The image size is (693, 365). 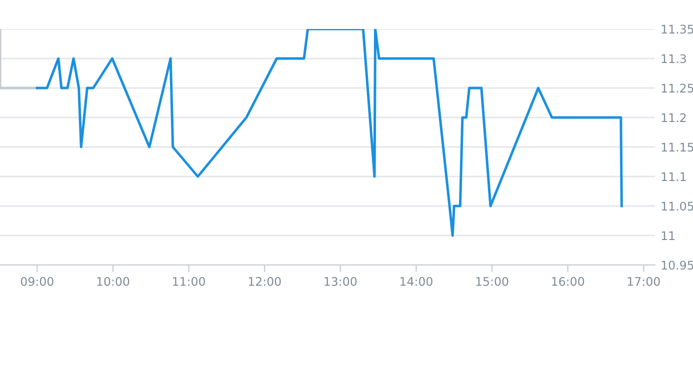 I want to click on x-tick-label: 10:00, so click(x=113, y=281).